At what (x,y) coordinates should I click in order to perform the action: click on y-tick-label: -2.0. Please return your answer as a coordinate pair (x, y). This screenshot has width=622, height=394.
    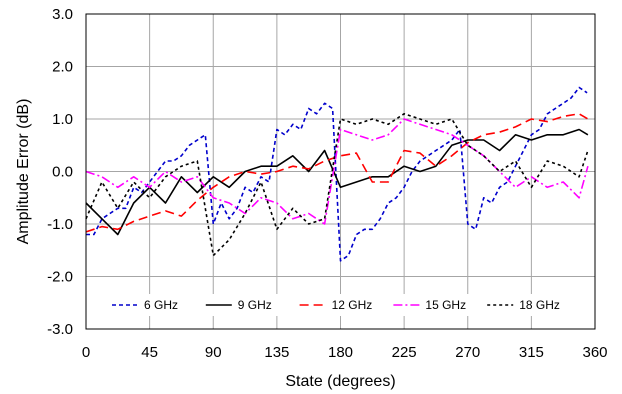
    Looking at the image, I should click on (60, 277).